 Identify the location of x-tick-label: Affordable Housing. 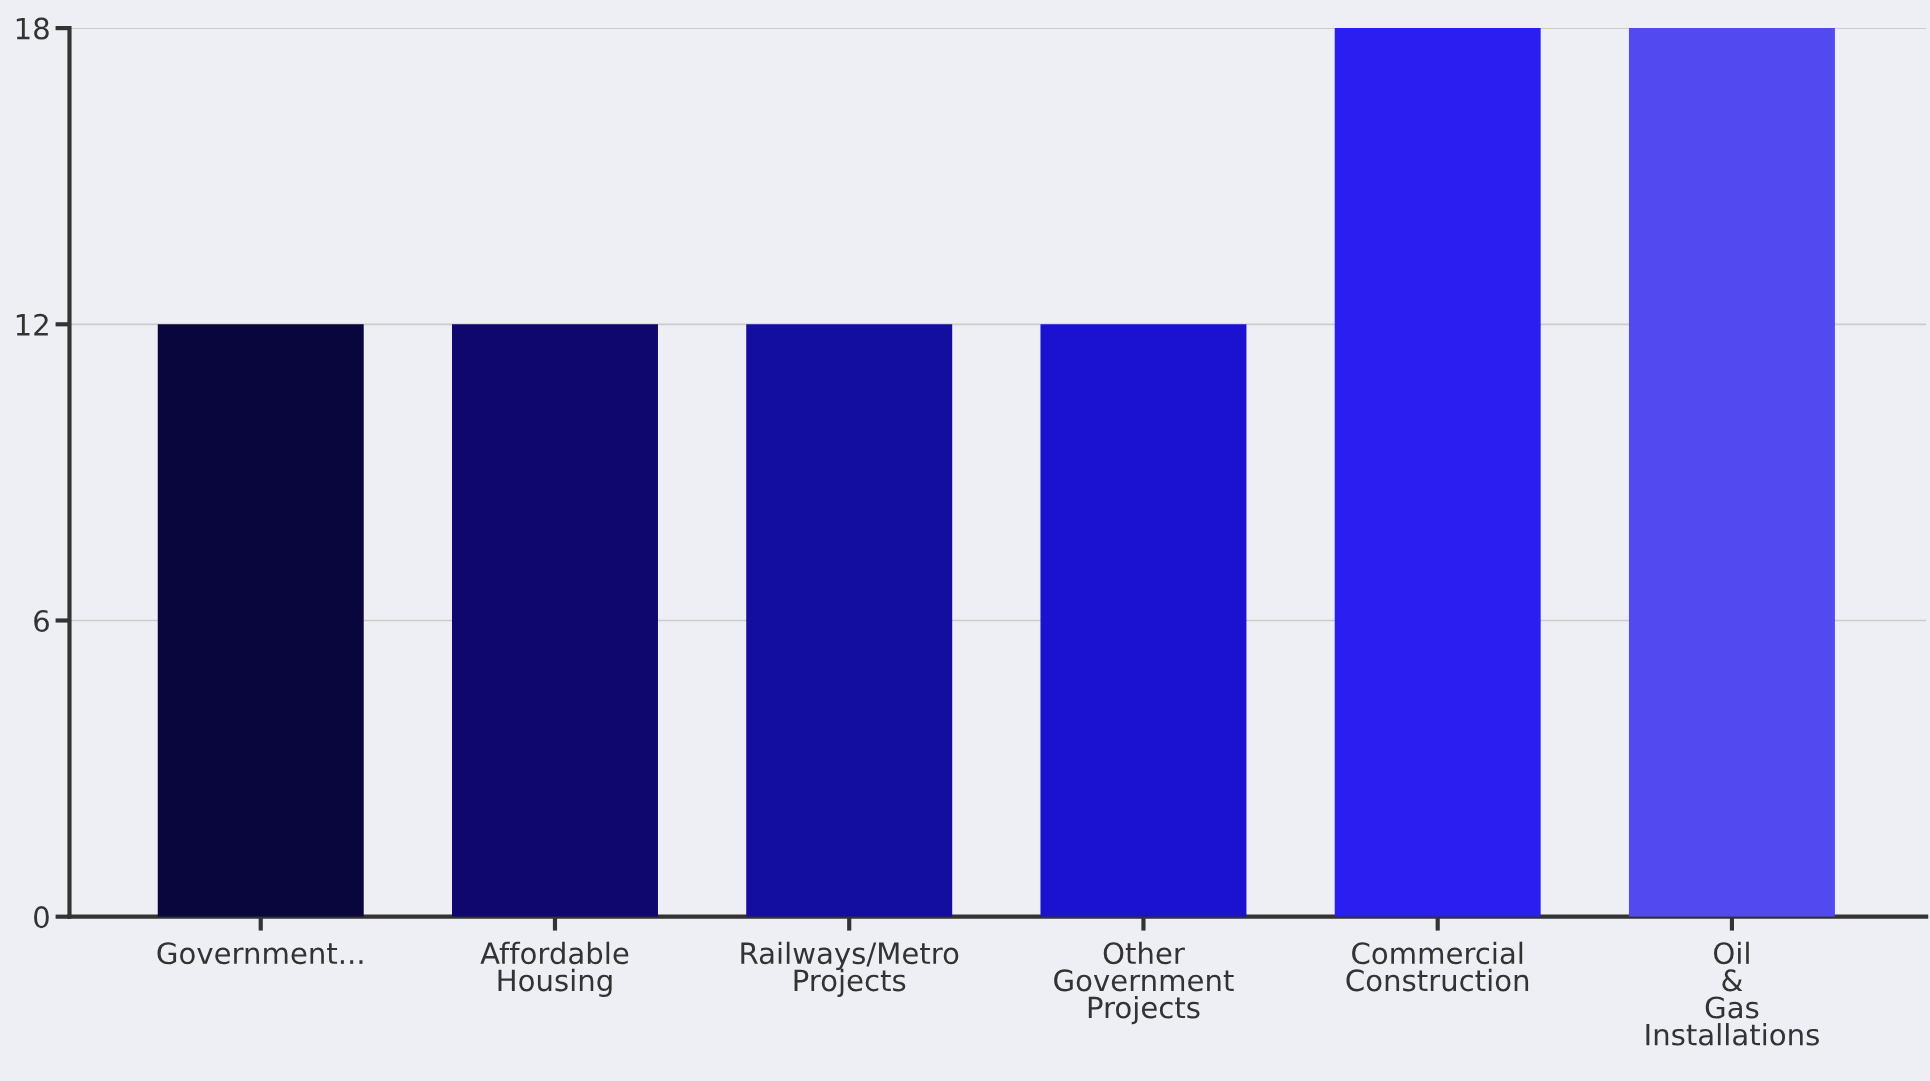
(554, 969).